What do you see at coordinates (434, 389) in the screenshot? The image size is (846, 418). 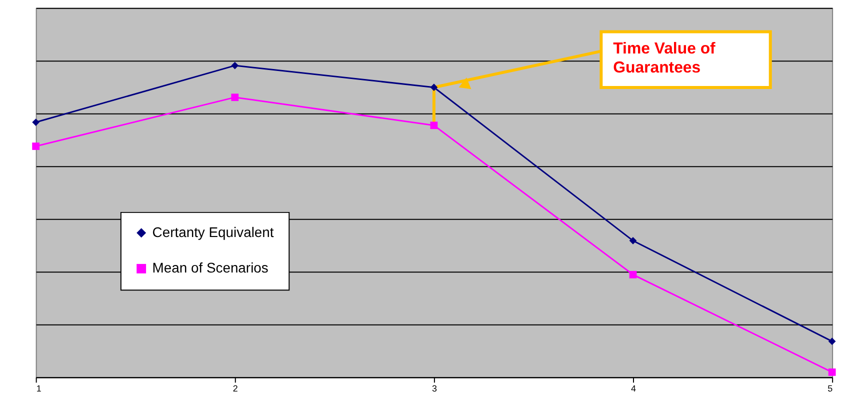 I see `x-tick-label: 3` at bounding box center [434, 389].